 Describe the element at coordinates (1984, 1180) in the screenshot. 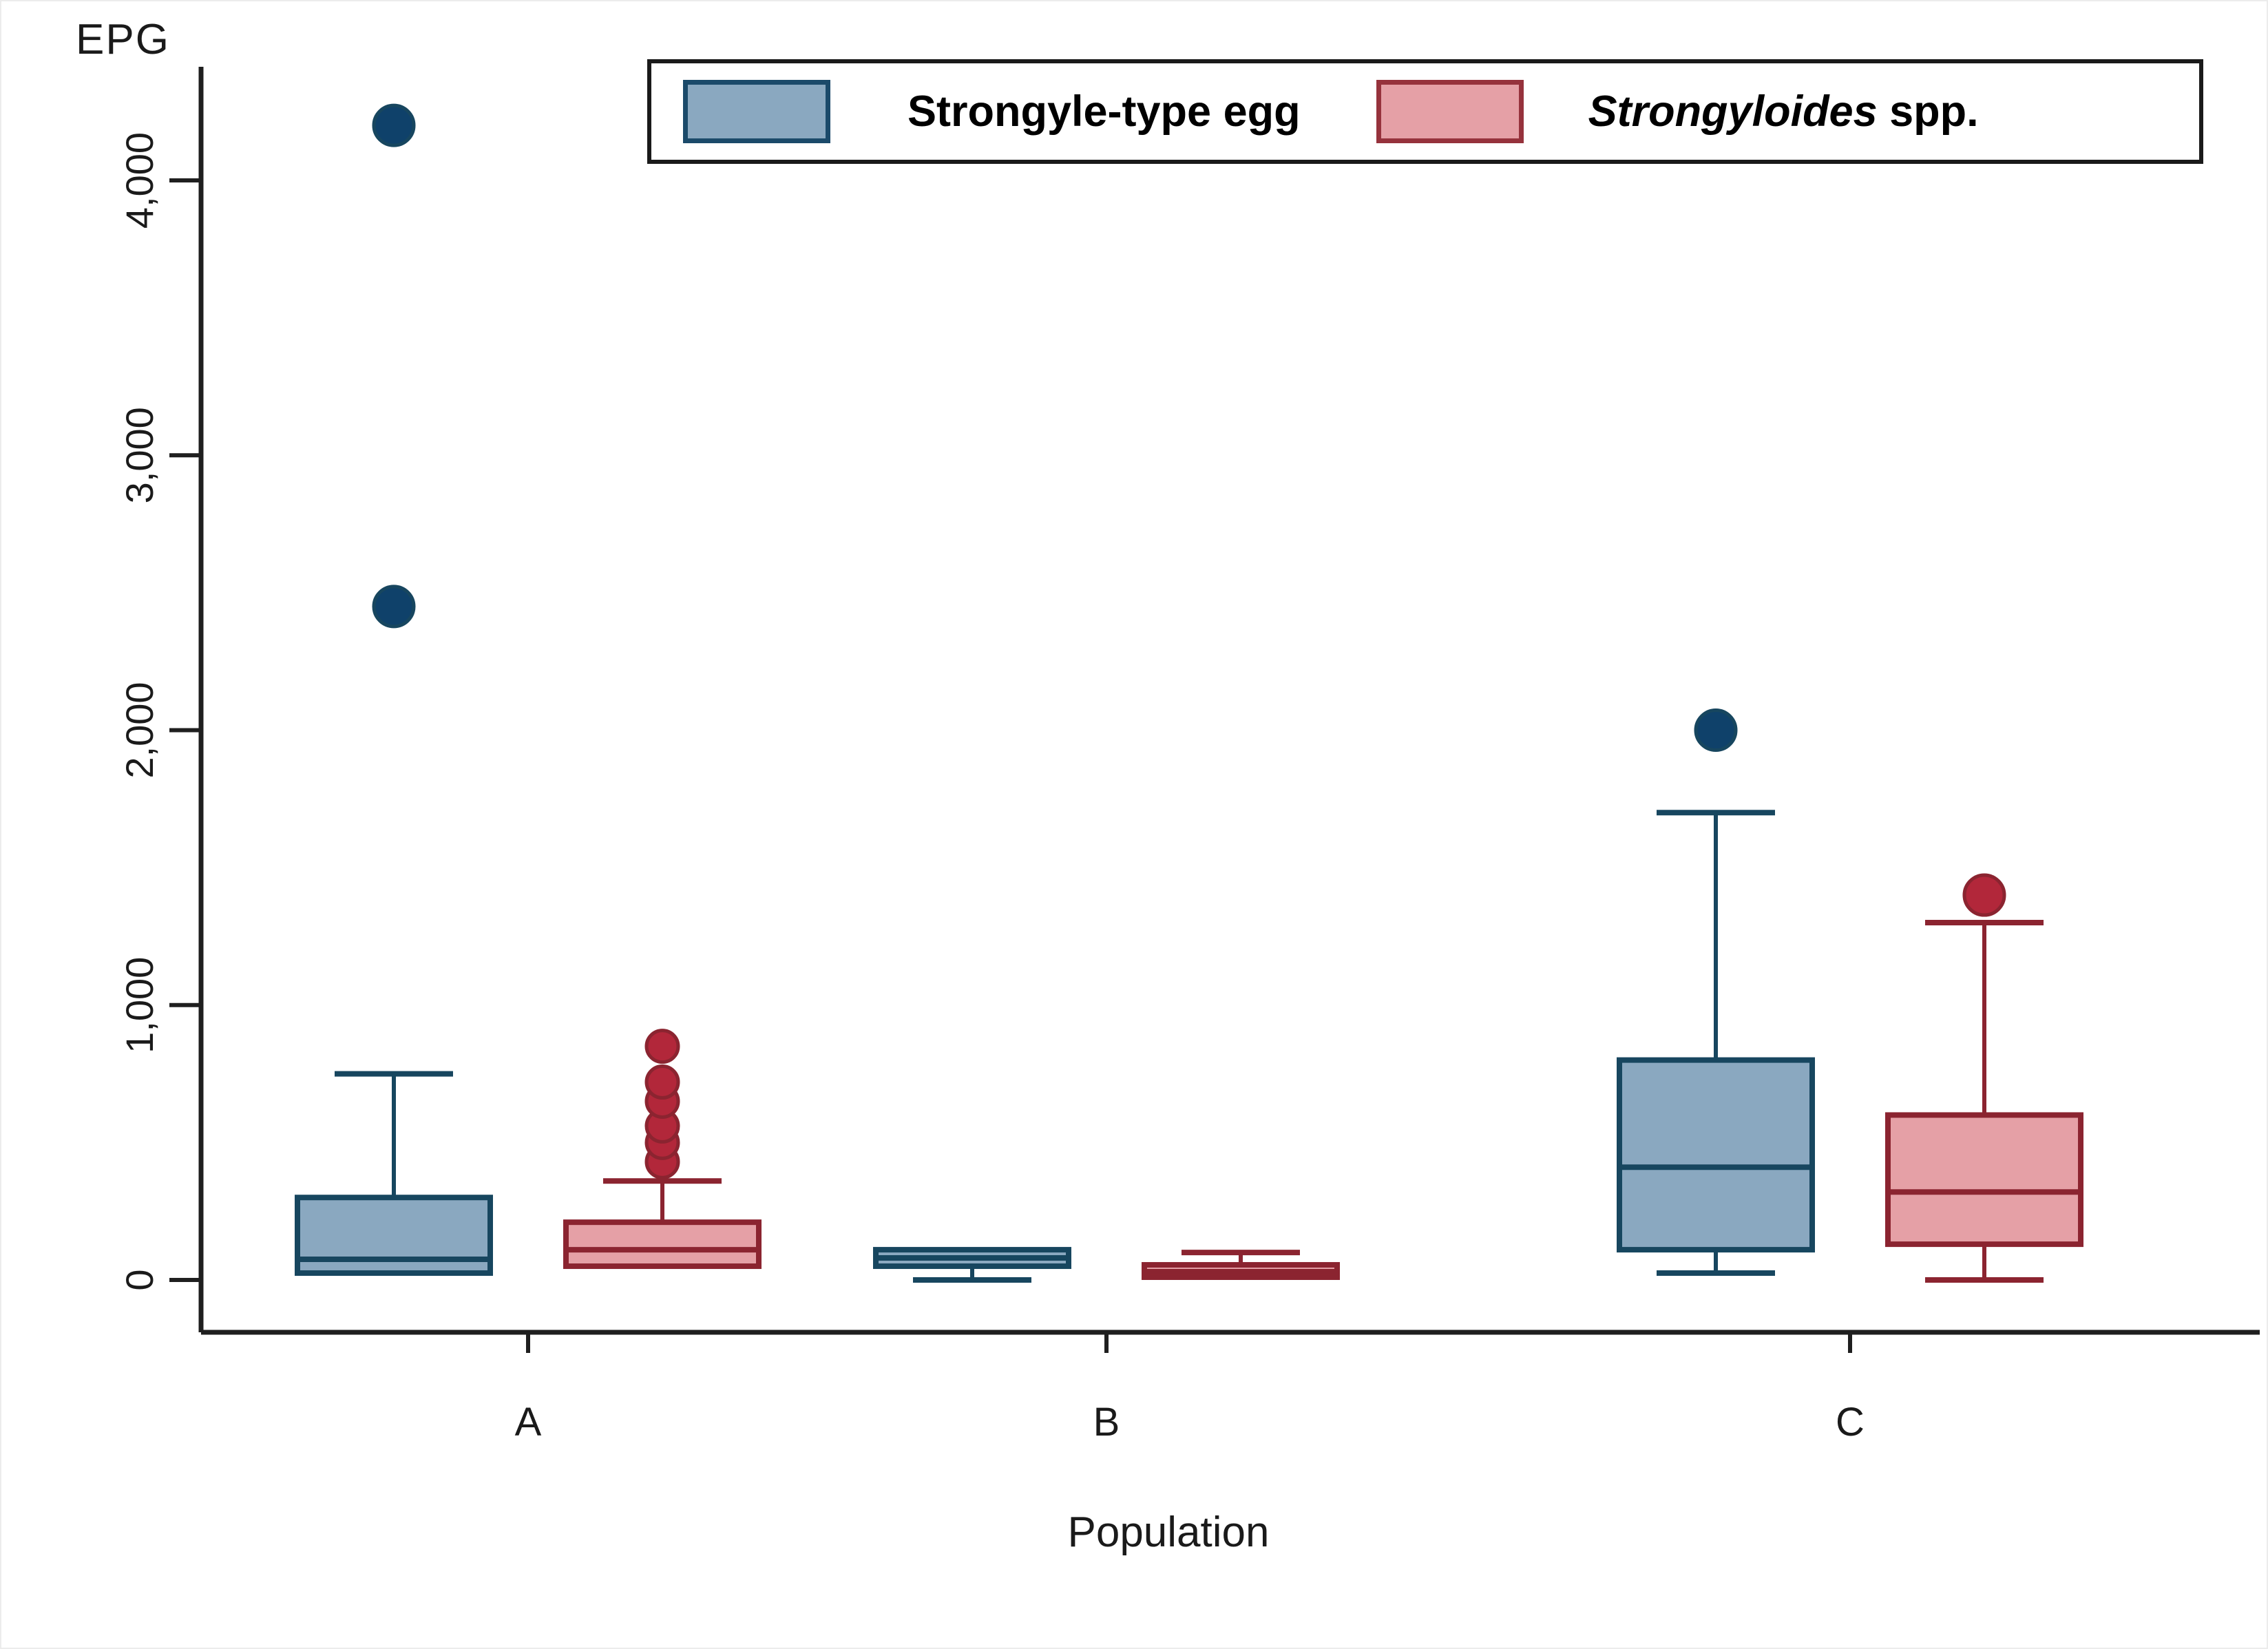

I see `box-strongyloides-C` at that location.